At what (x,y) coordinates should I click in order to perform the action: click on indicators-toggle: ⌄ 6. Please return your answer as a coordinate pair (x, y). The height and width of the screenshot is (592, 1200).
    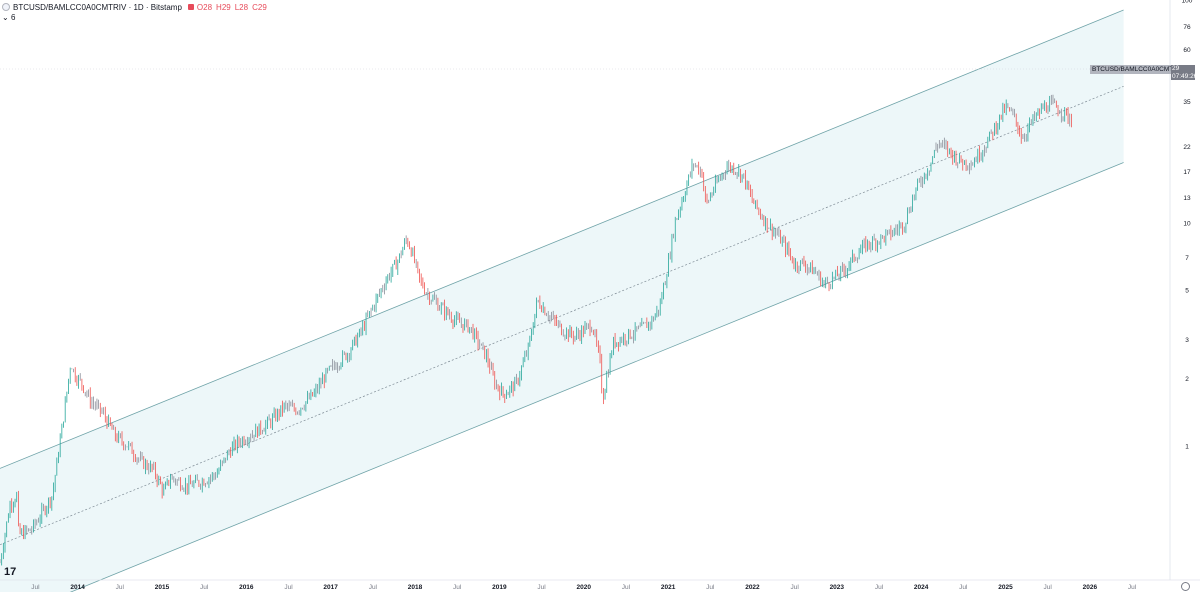
    Looking at the image, I should click on (9, 17).